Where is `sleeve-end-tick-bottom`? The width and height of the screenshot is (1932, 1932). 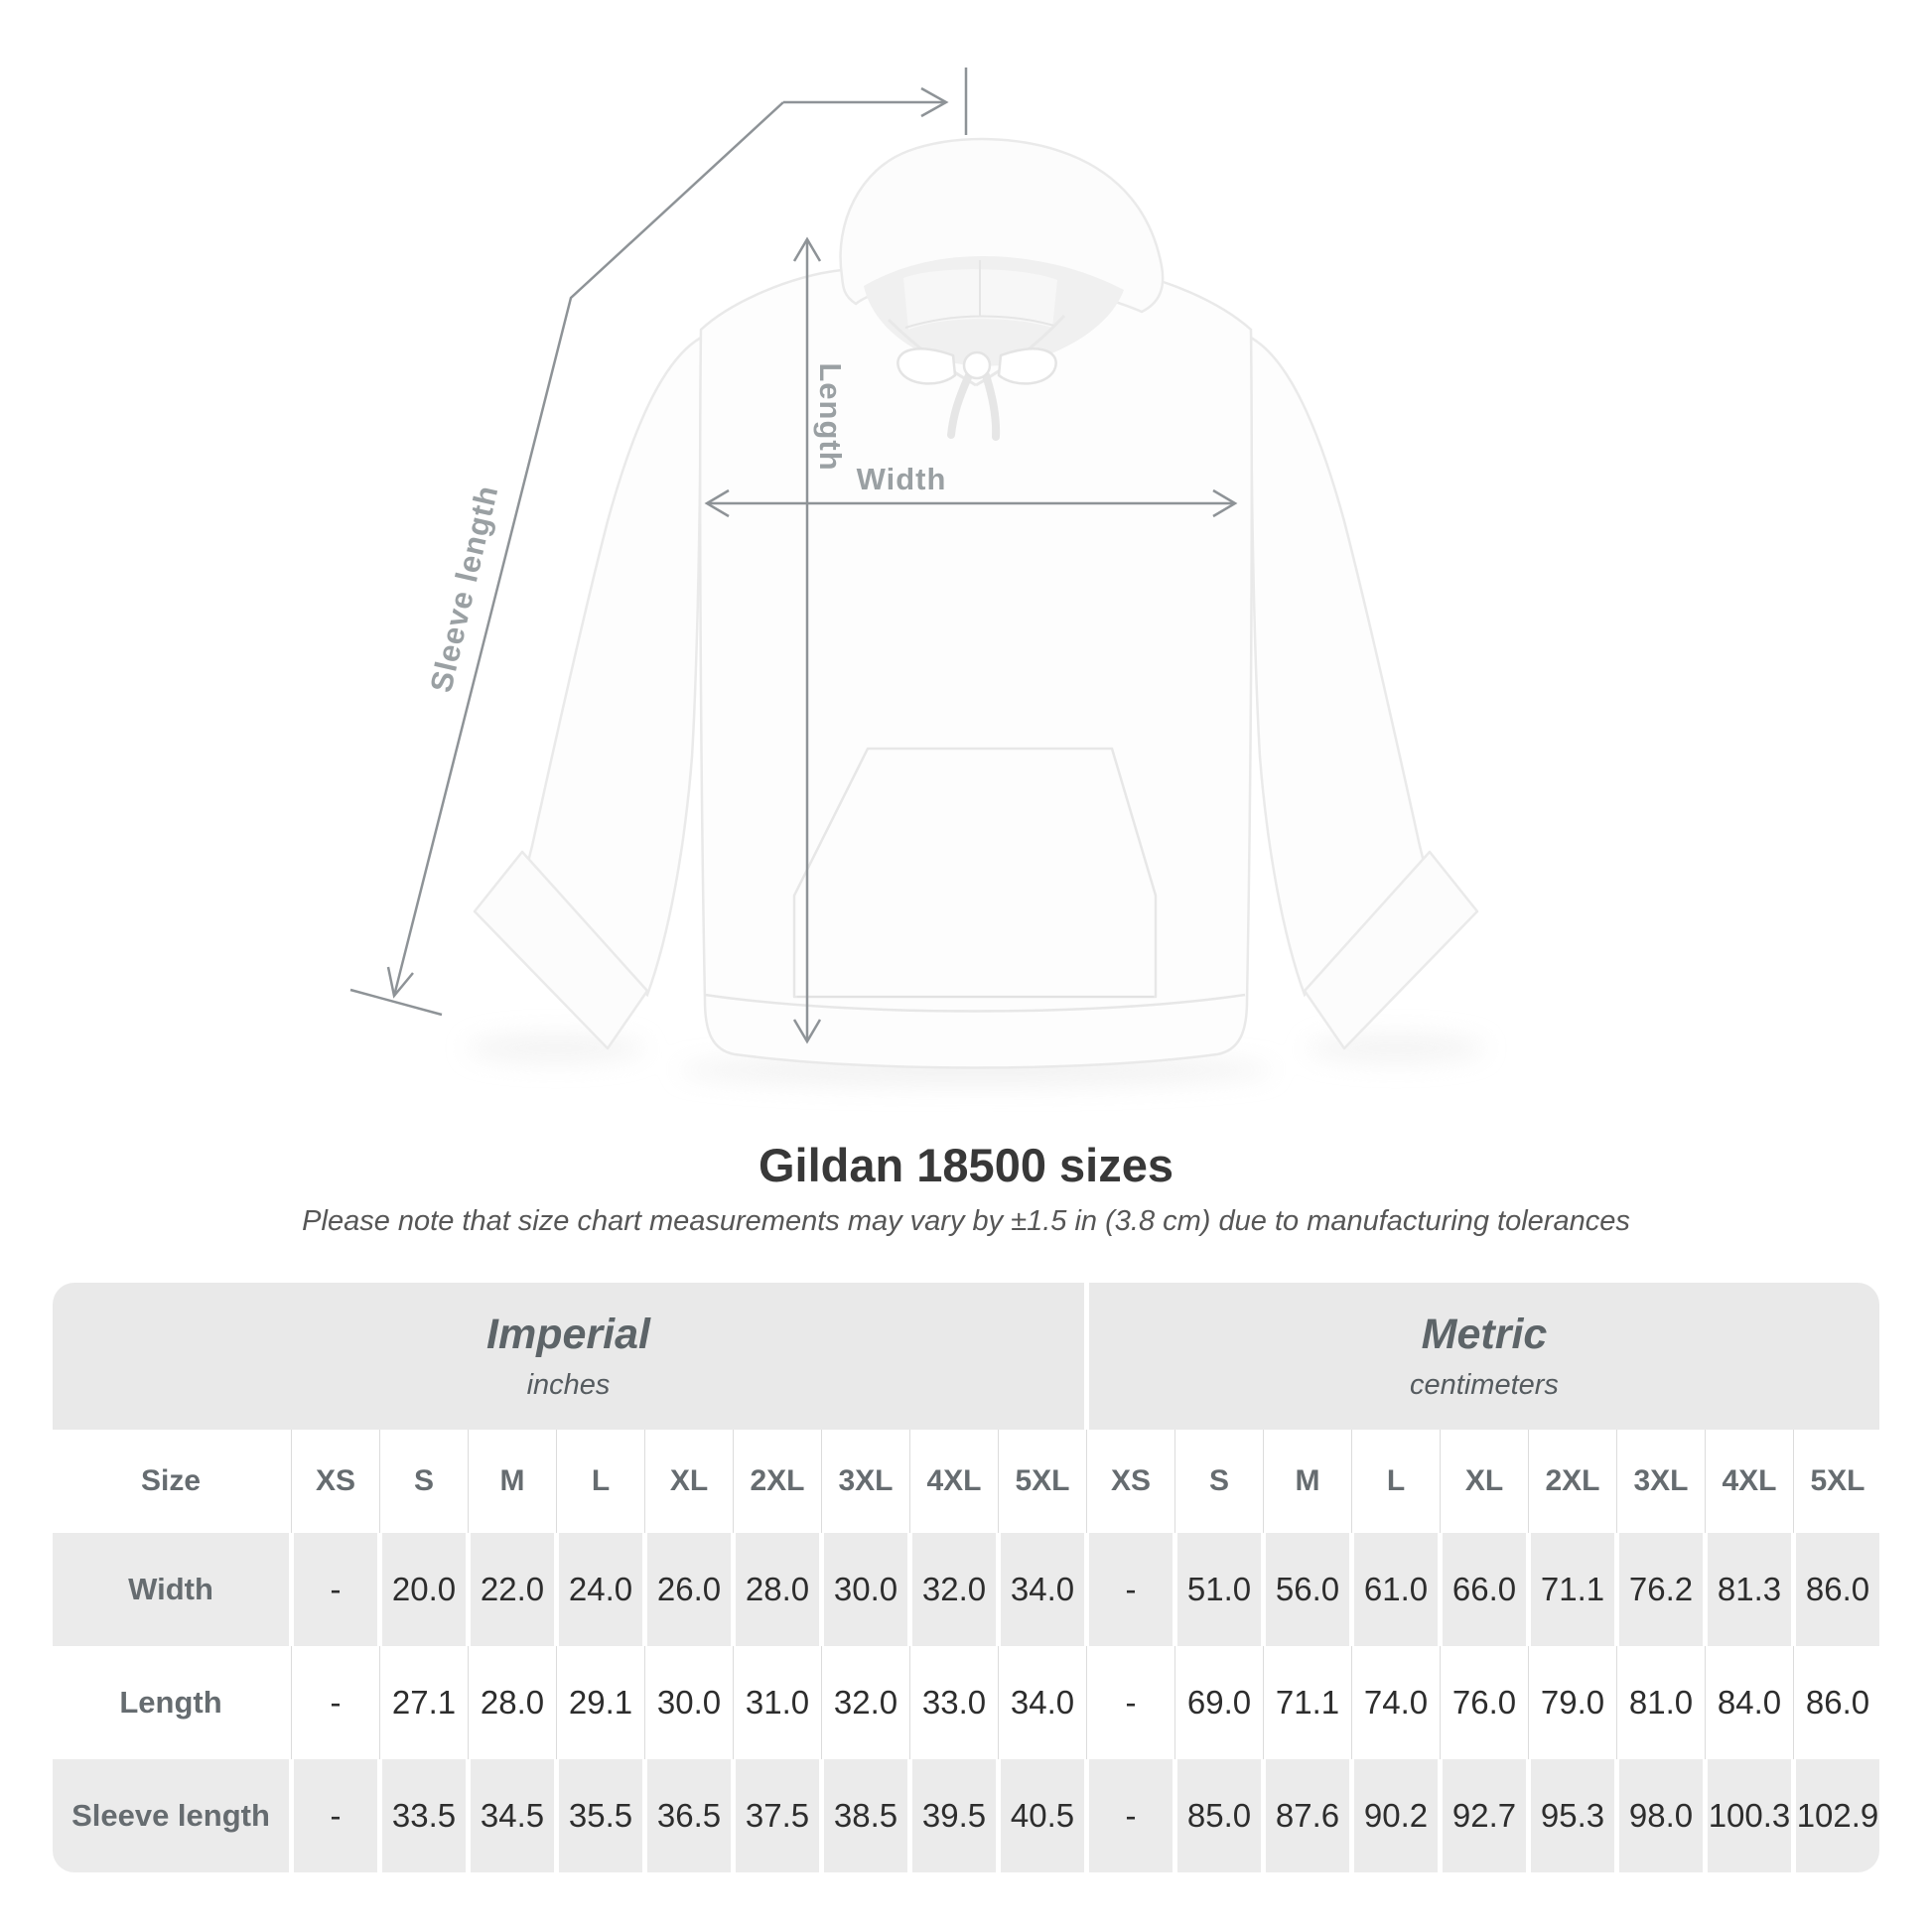 sleeve-end-tick-bottom is located at coordinates (396, 1003).